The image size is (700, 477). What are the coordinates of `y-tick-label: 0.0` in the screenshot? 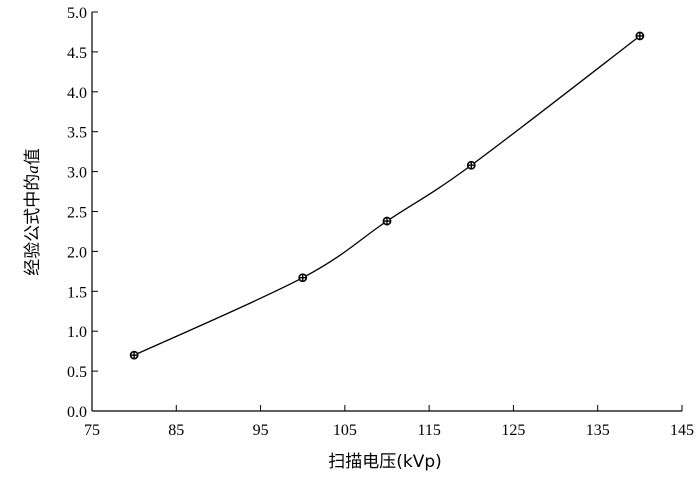 It's located at (77, 412).